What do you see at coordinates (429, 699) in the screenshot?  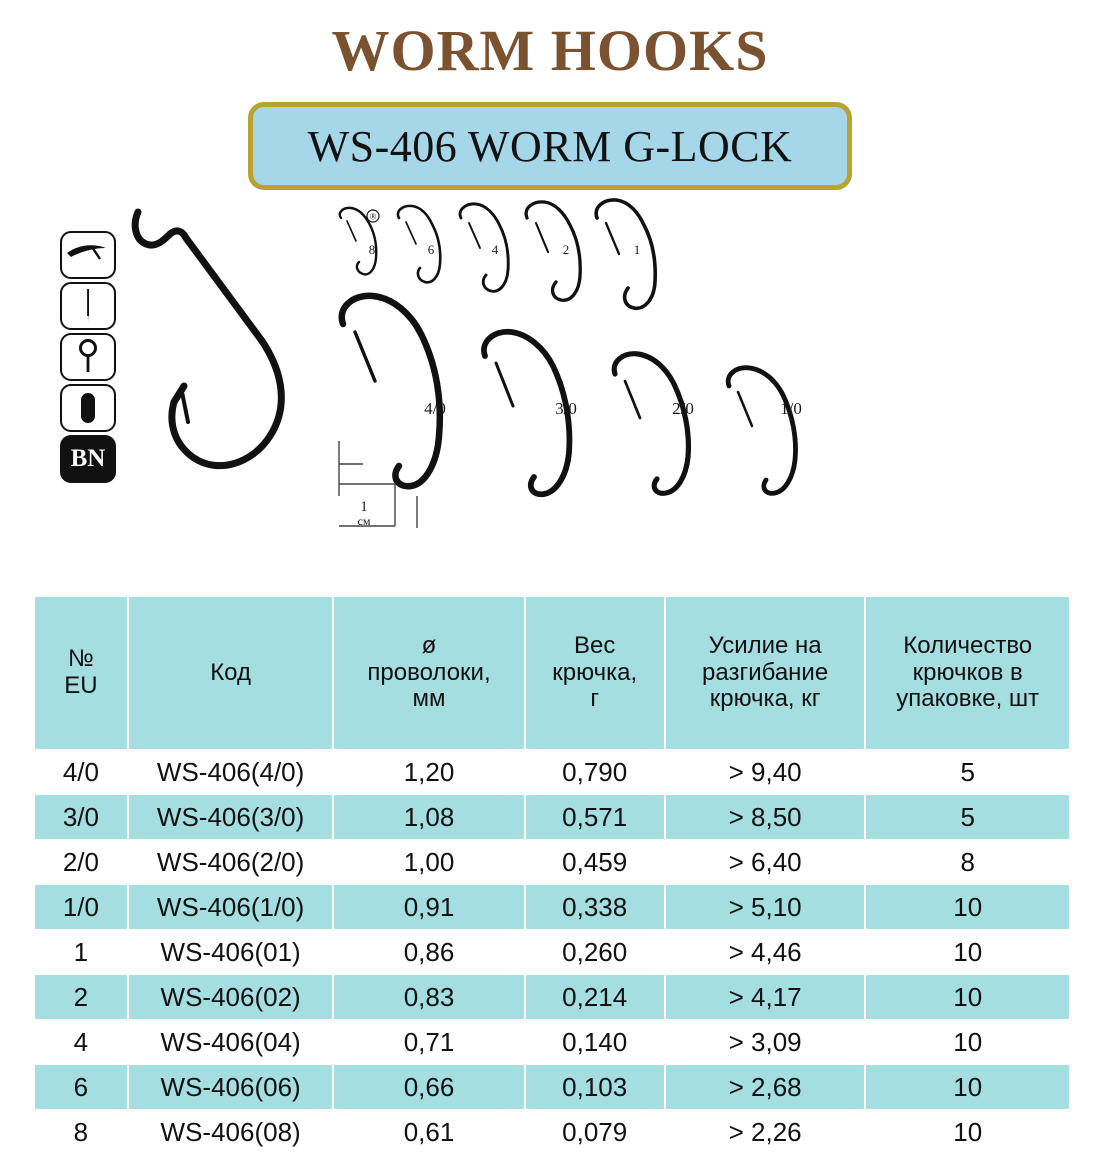 I see `column-header-wire-line3: мм` at bounding box center [429, 699].